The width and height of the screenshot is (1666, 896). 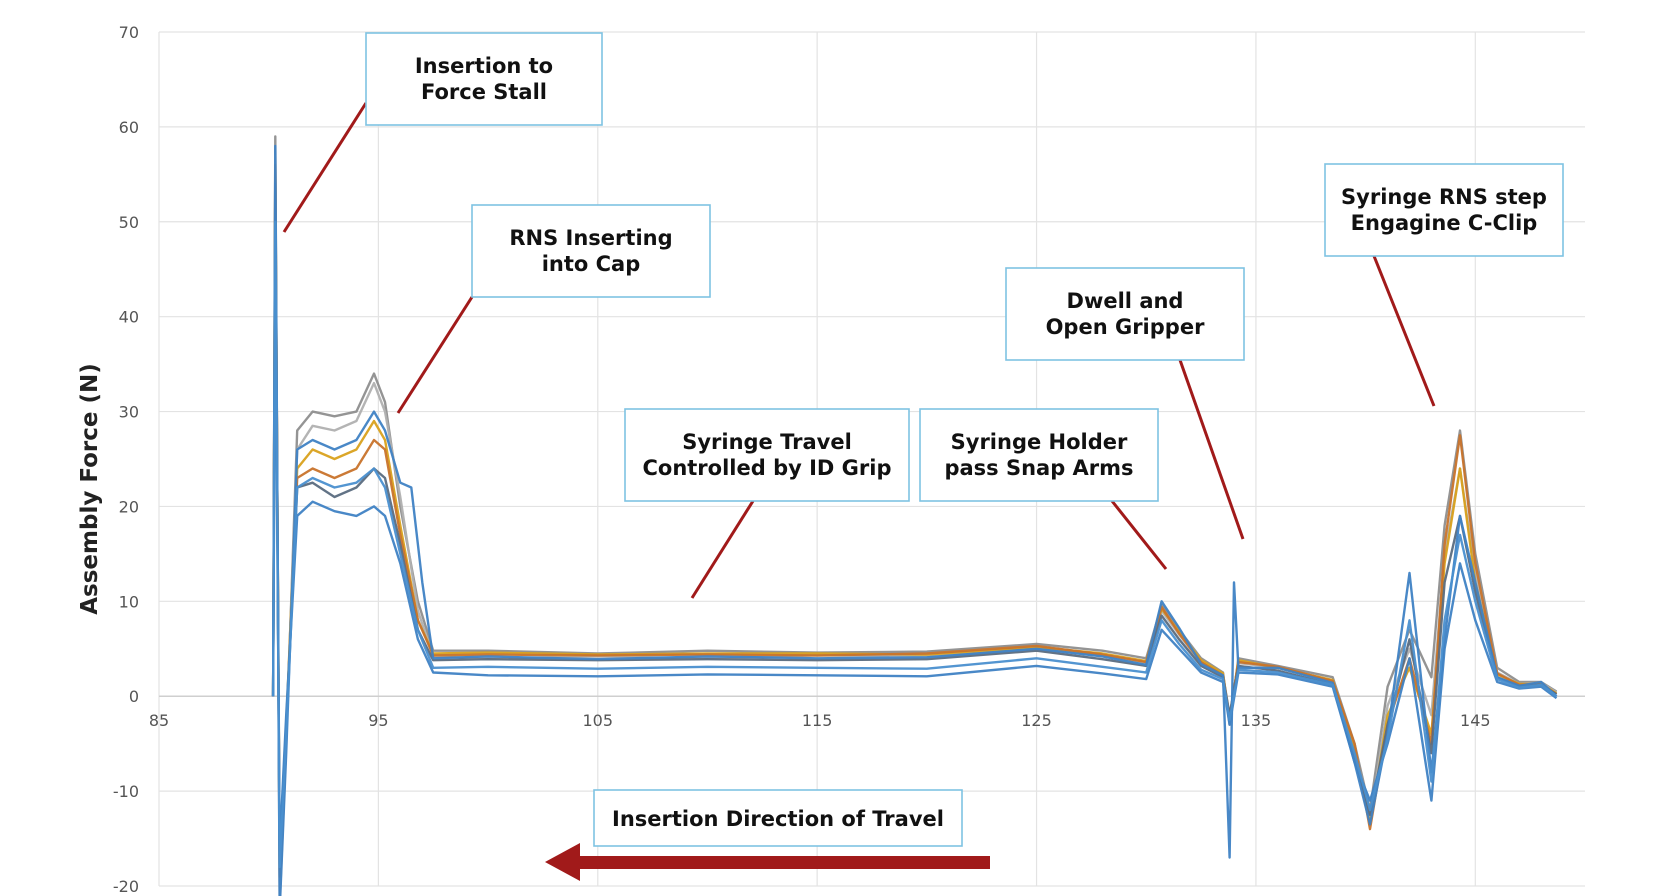 I want to click on y-tick-label: 20, so click(x=129, y=506).